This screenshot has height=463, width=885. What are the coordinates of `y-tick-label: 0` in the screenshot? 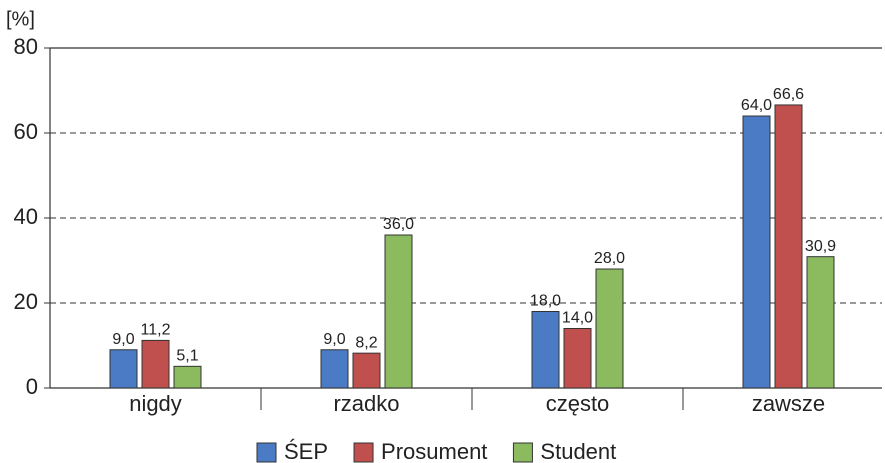 It's located at (32, 386).